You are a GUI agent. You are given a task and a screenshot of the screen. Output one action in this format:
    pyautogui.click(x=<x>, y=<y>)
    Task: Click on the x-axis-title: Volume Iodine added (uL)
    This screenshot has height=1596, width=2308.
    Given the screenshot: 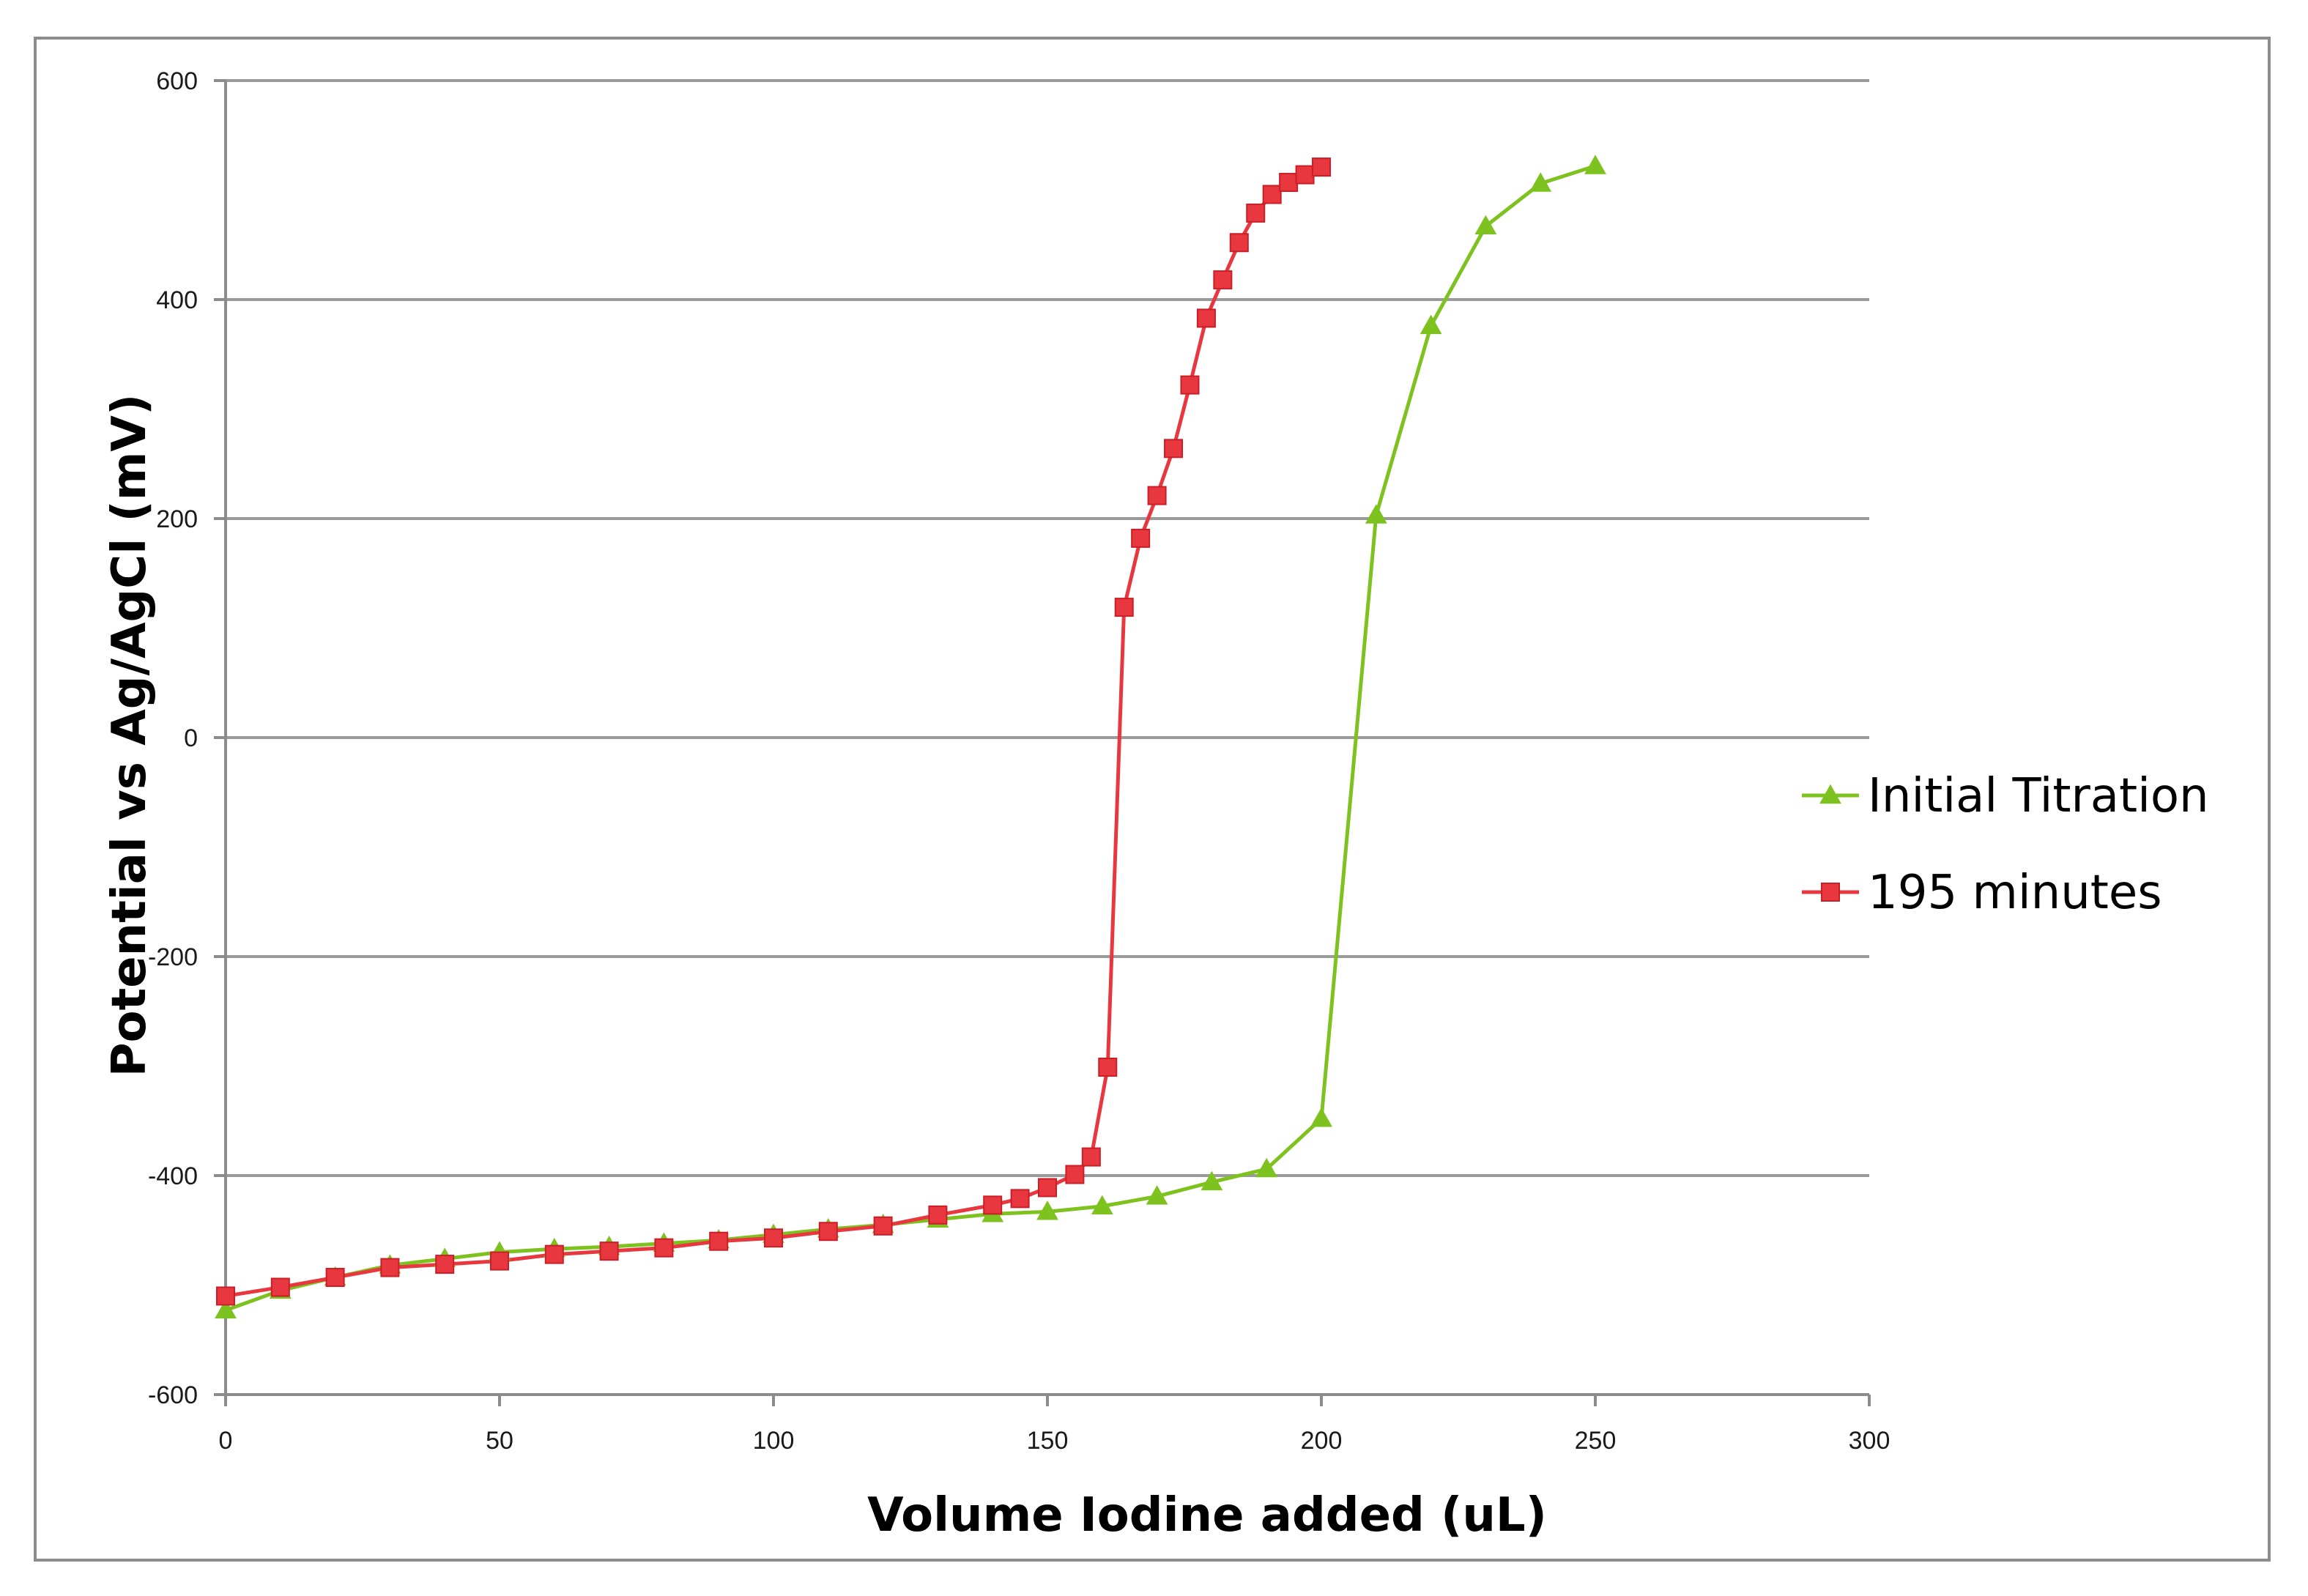 What is the action you would take?
    pyautogui.click(x=1207, y=1515)
    